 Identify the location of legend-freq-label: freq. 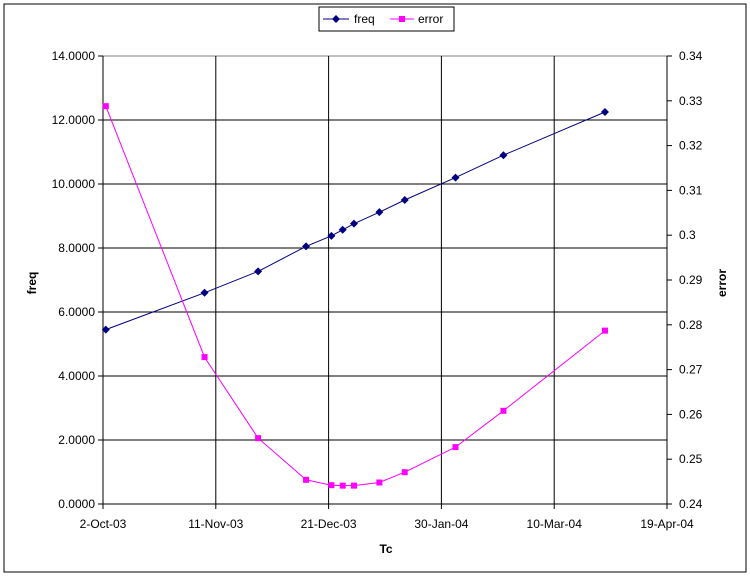
(364, 19).